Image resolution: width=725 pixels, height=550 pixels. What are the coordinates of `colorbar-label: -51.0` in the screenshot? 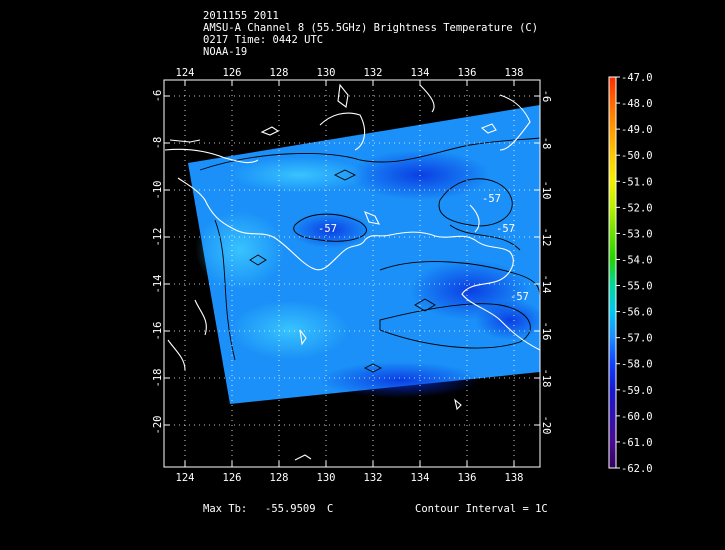 It's located at (637, 182).